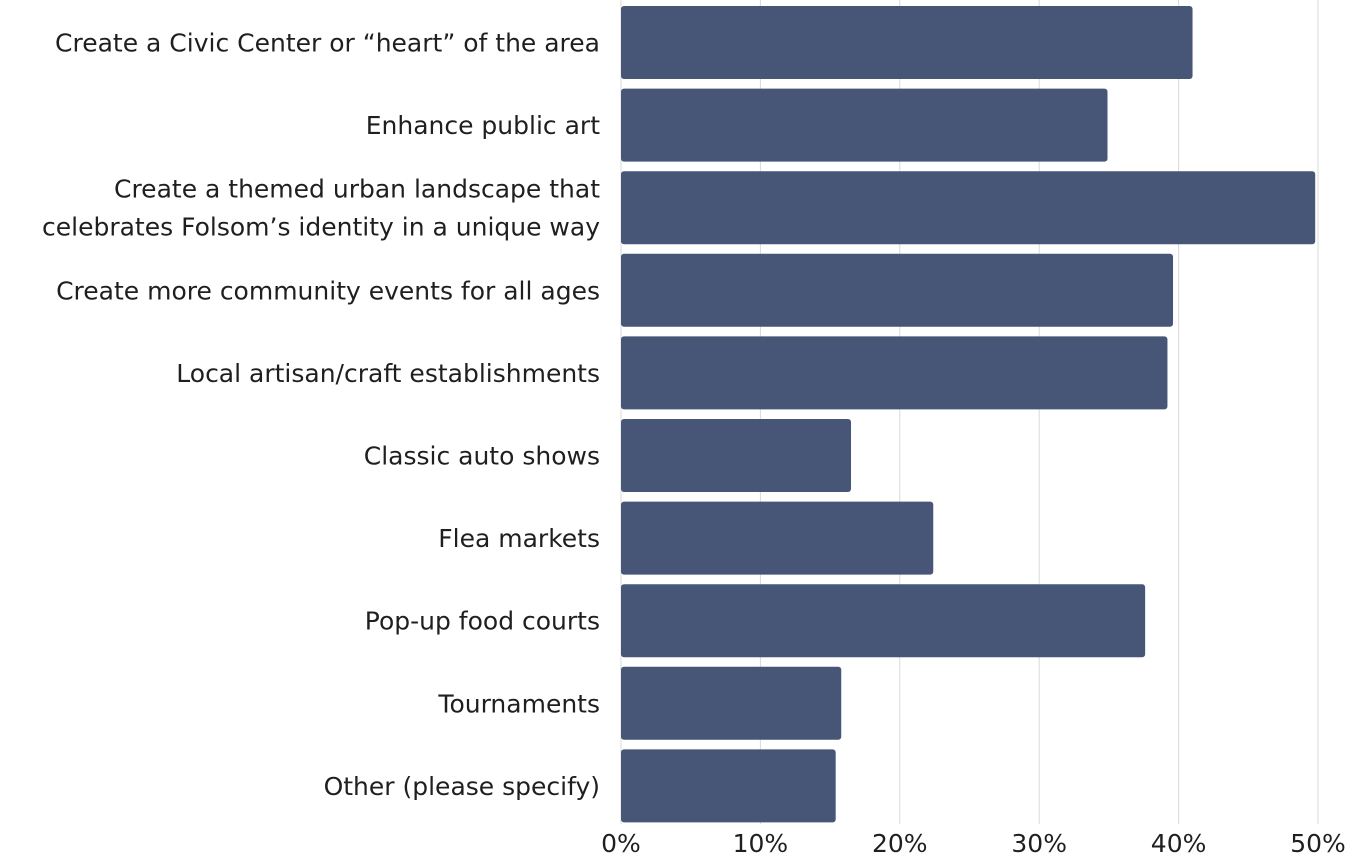  I want to click on category-label-line: Create a themed urban landscape that, so click(357, 189).